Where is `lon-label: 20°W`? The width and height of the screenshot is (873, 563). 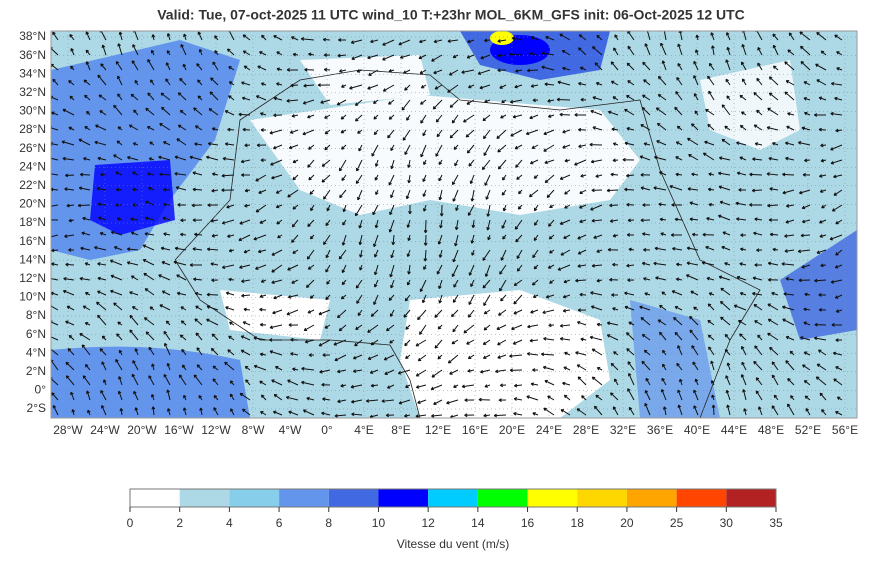
lon-label: 20°W is located at coordinates (142, 430).